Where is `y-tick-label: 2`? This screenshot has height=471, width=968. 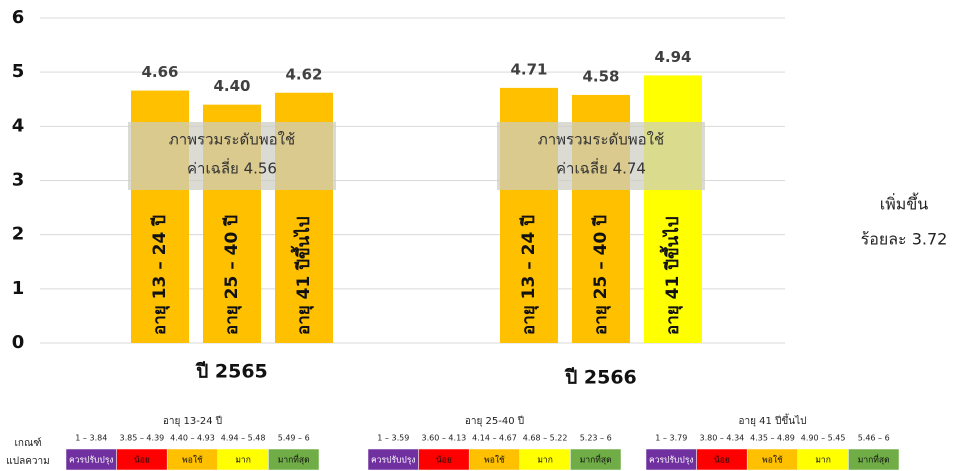 y-tick-label: 2 is located at coordinates (18, 234).